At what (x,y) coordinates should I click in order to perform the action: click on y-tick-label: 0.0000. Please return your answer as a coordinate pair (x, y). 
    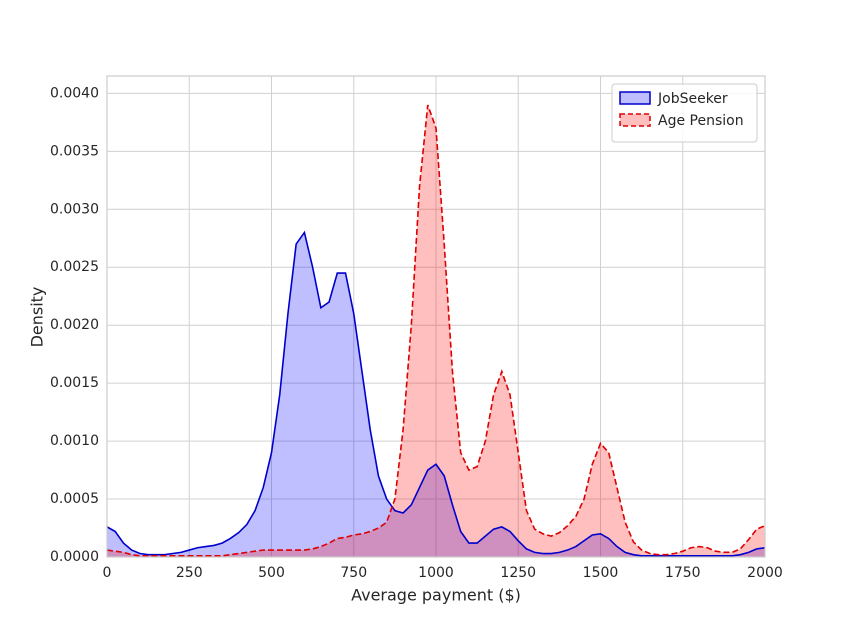
    Looking at the image, I should click on (74, 557).